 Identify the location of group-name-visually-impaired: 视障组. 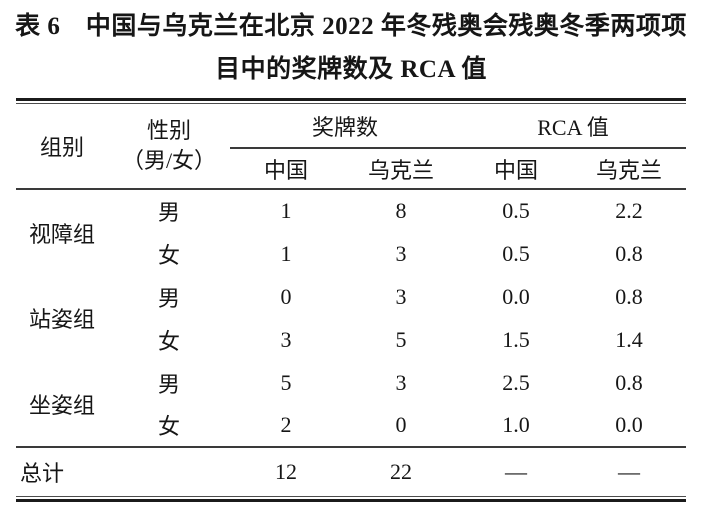
(61, 234).